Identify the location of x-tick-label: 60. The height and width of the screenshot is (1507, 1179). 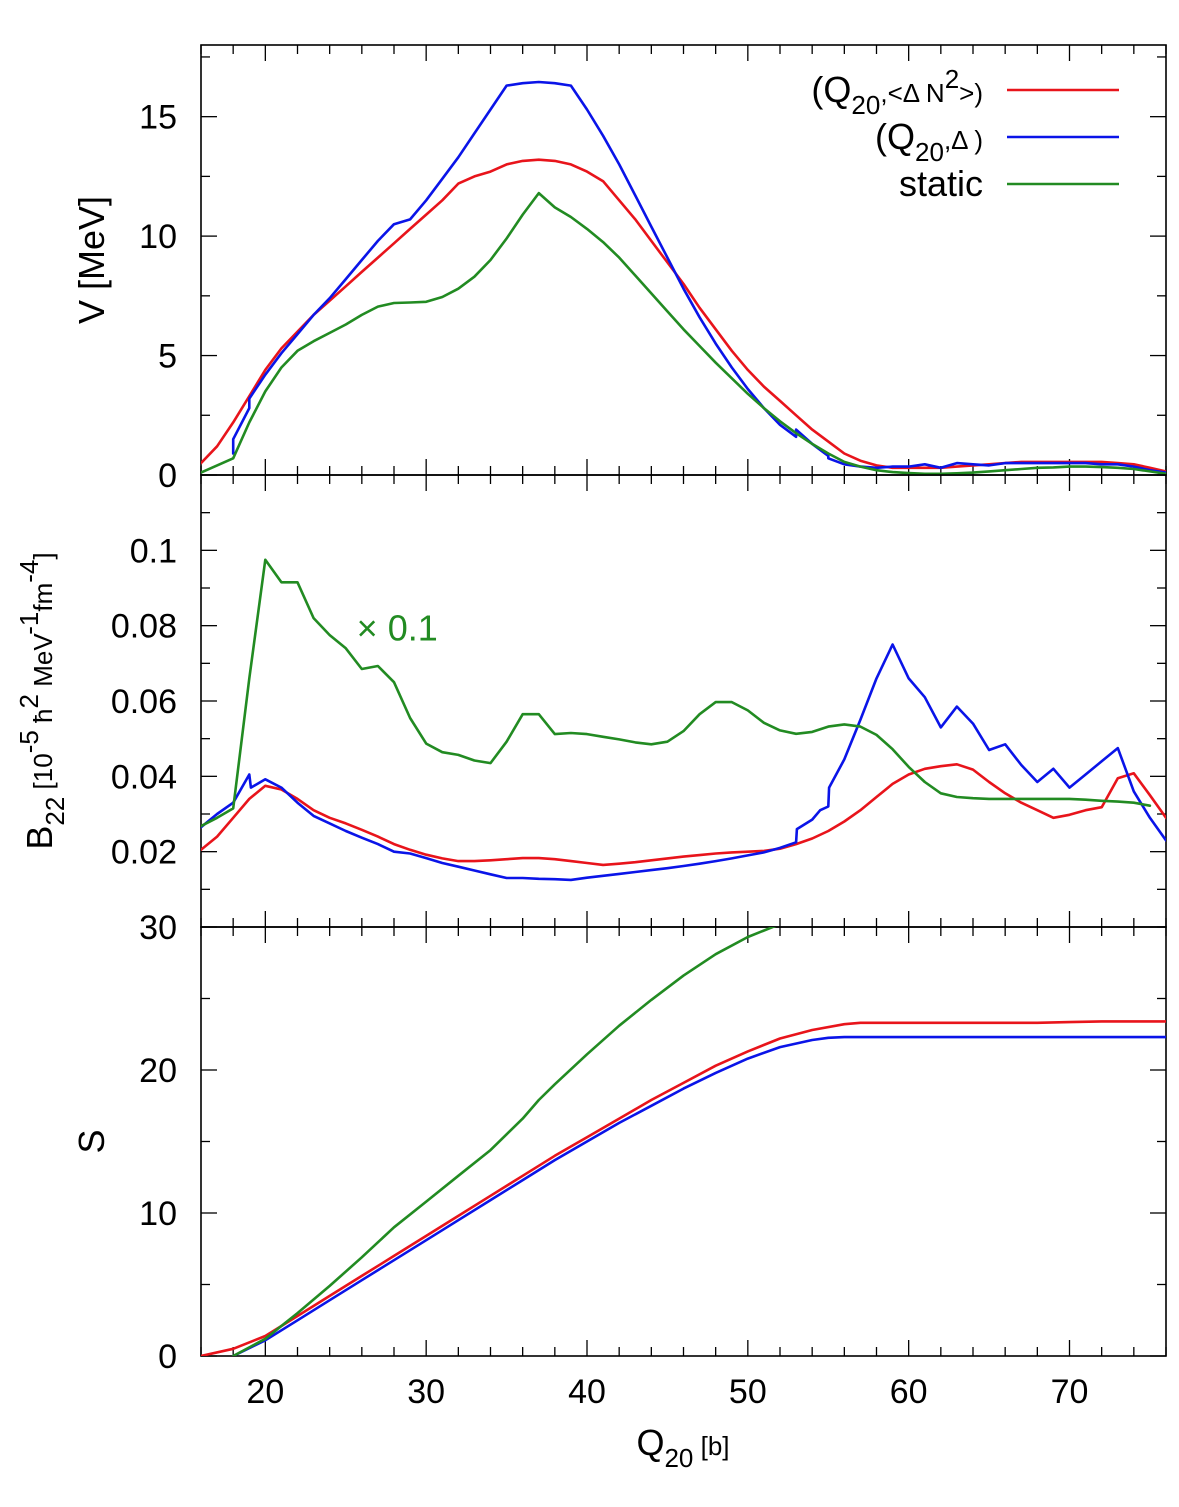
(909, 1392).